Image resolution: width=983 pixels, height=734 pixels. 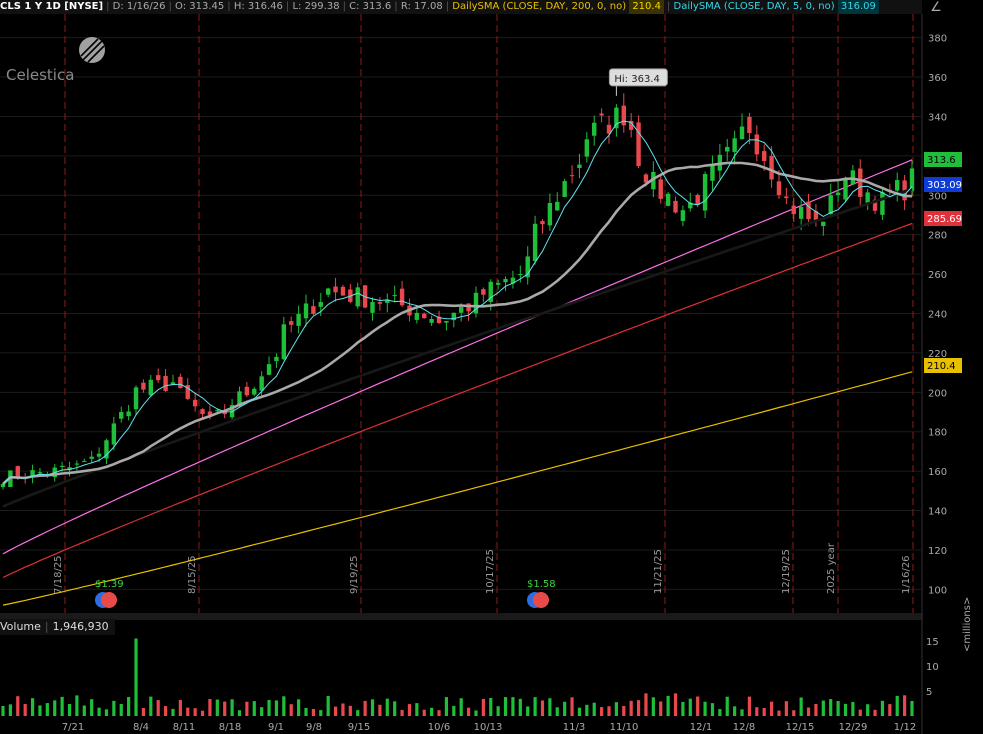 What do you see at coordinates (929, 692) in the screenshot?
I see `volume-tick-label: 5` at bounding box center [929, 692].